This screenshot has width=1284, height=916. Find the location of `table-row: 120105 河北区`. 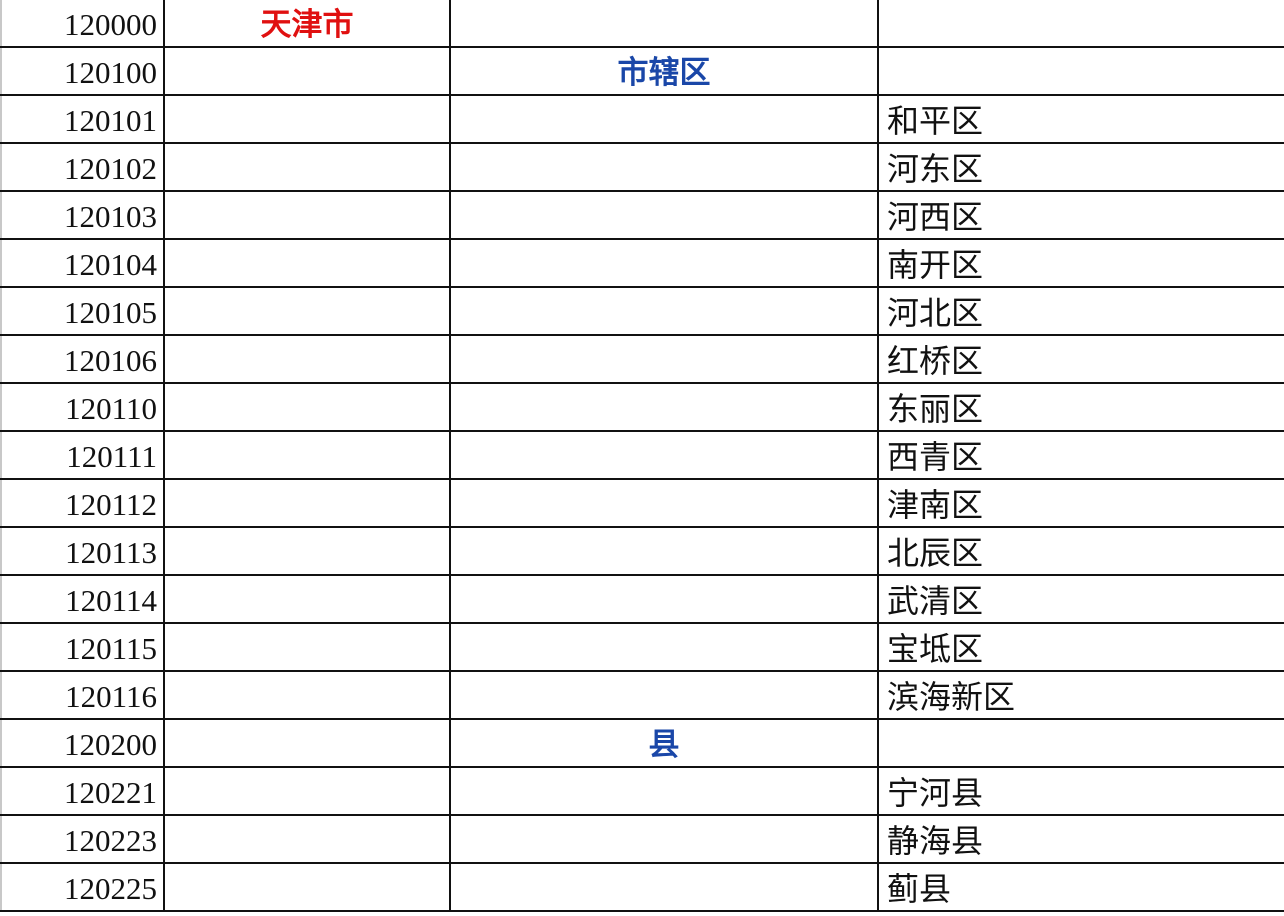

table-row: 120105 河北区 is located at coordinates (642, 312).